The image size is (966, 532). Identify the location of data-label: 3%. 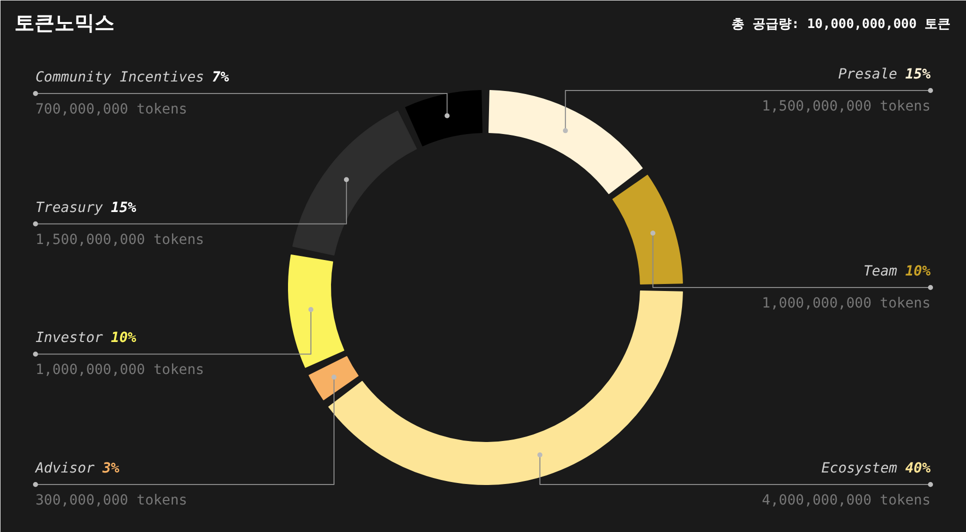
(110, 468).